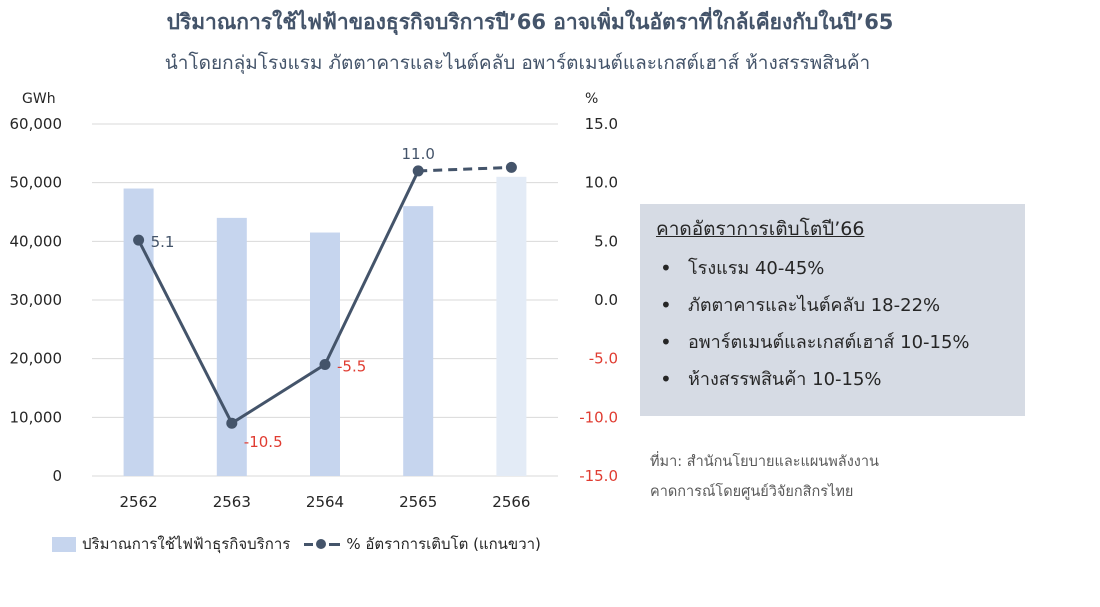  What do you see at coordinates (832, 379) in the screenshot?
I see `info-item-department-store: ห้างสรรพสินค้า 10-15%` at bounding box center [832, 379].